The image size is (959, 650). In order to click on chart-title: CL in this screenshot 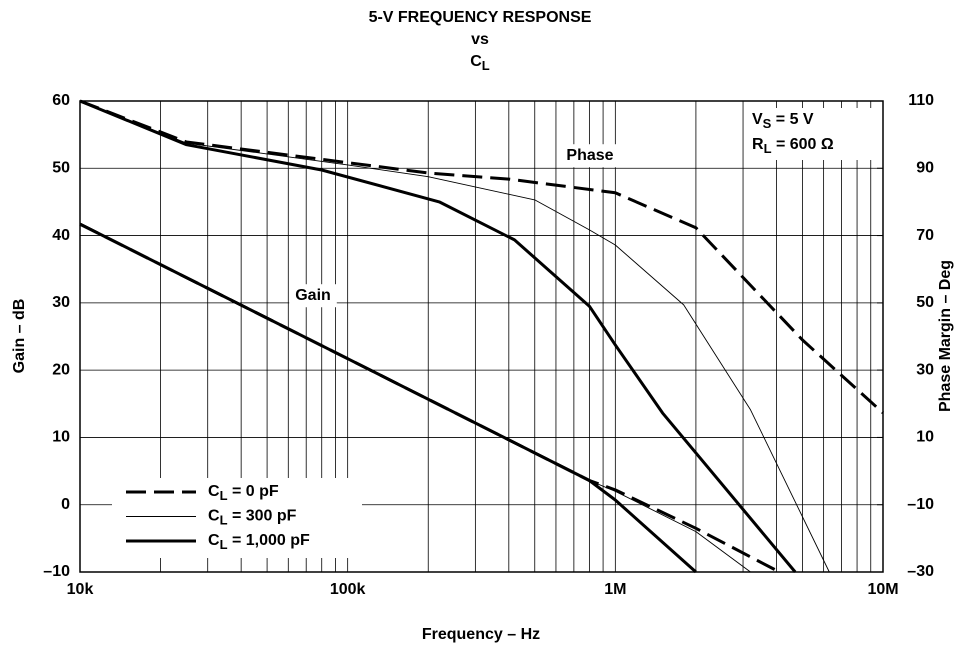, I will do `click(480, 63)`.